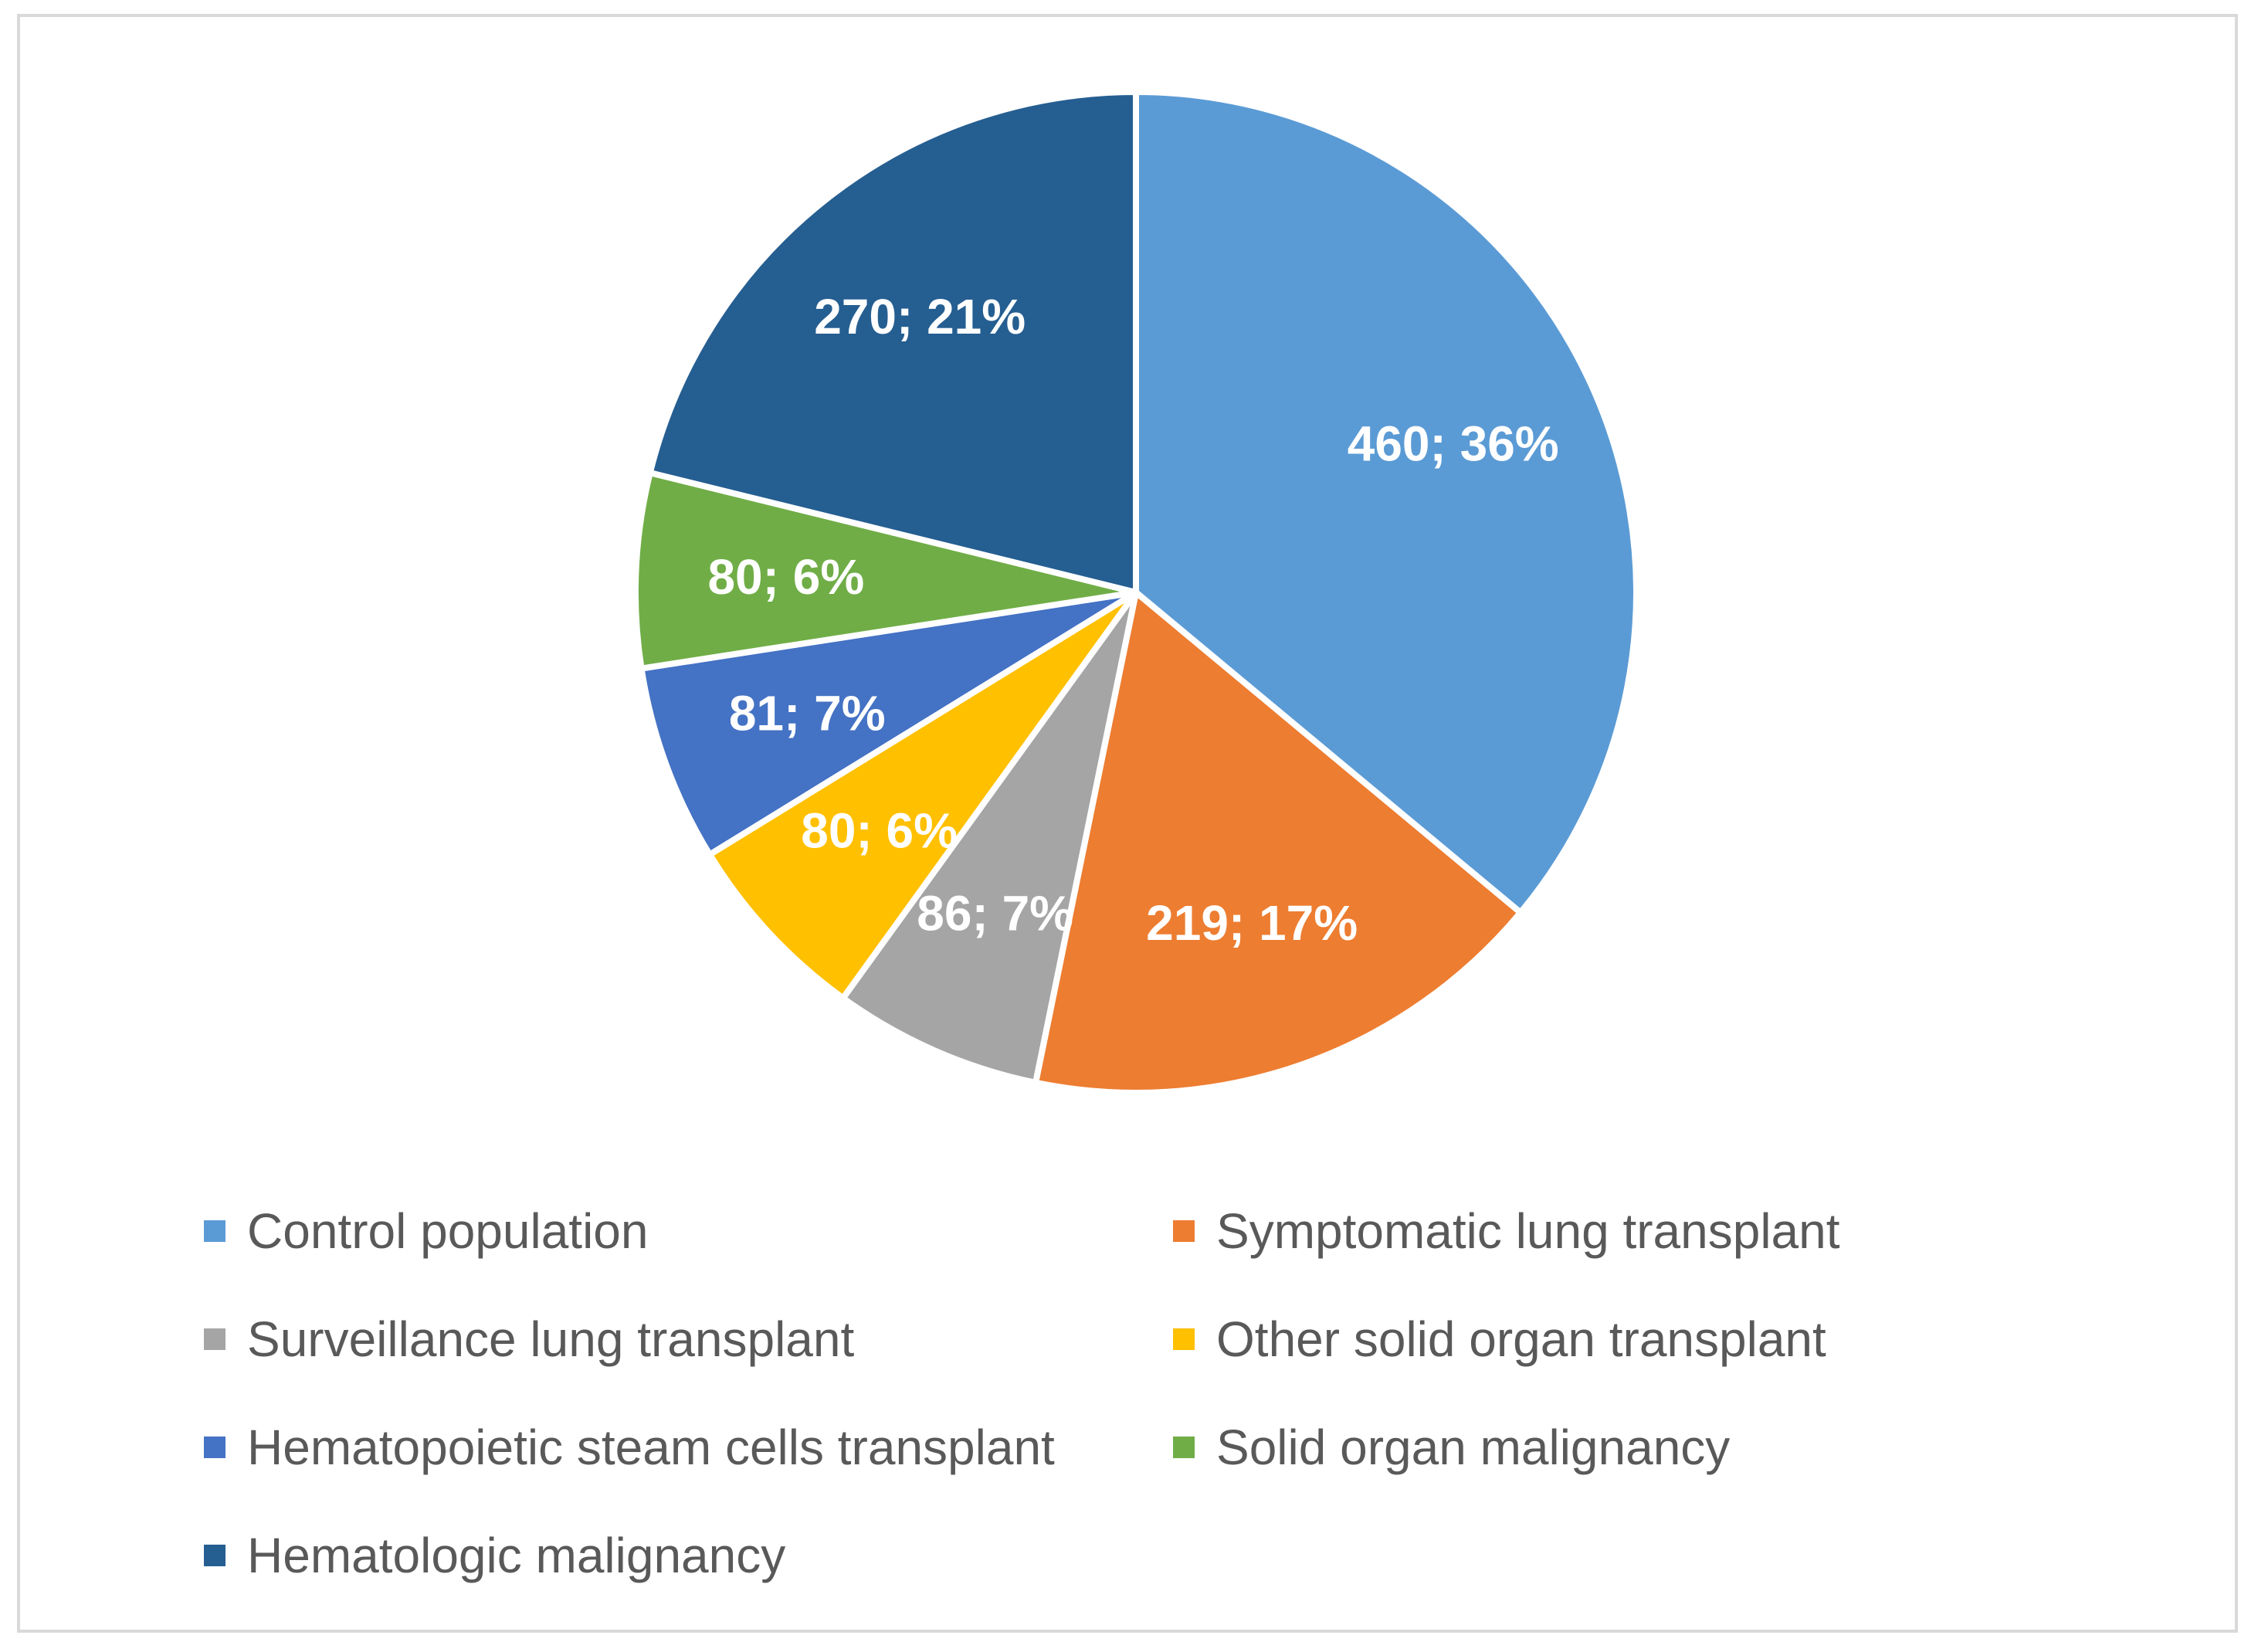 Image resolution: width=2258 pixels, height=1652 pixels. I want to click on data-label-solid-organ-malignancy: 80; 6%, so click(785, 577).